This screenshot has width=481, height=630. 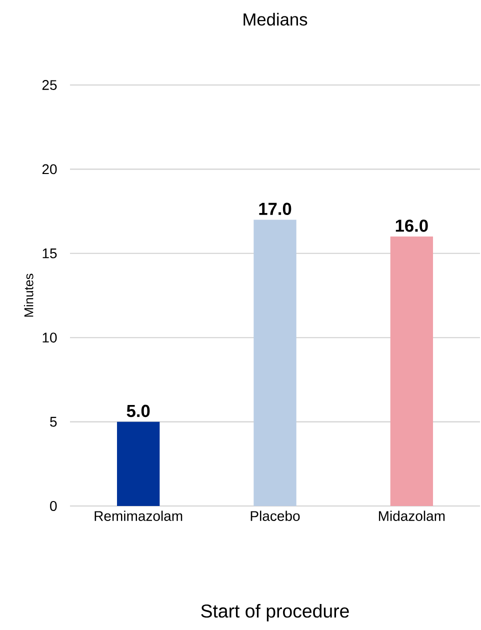 I want to click on data-label: 5.0, so click(x=138, y=411).